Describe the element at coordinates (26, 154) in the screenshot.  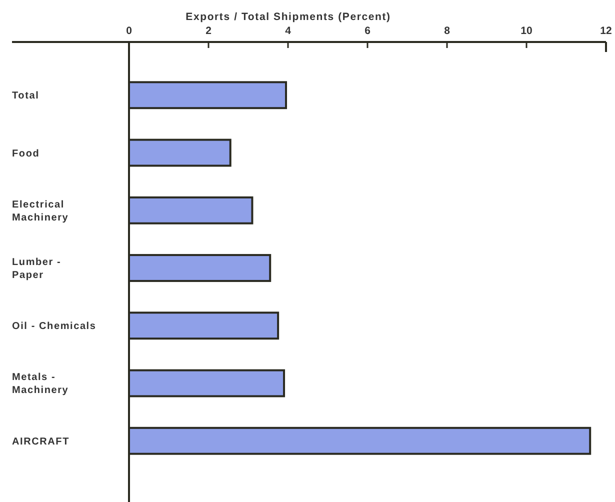
I see `y-tick-label: Food` at that location.